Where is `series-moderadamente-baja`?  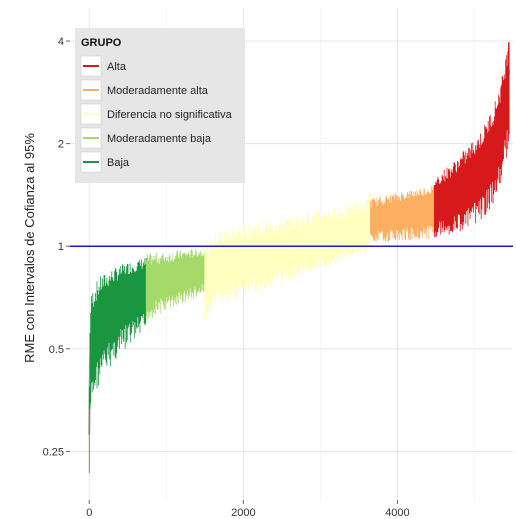
series-moderadamente-baja is located at coordinates (175, 284).